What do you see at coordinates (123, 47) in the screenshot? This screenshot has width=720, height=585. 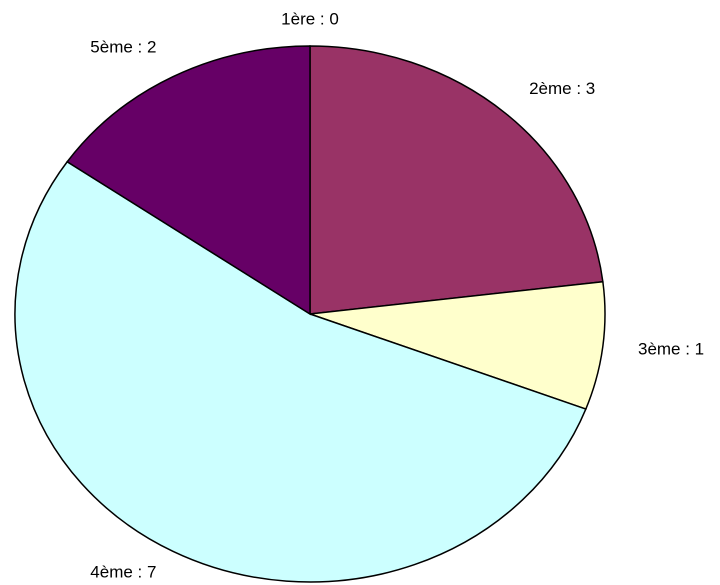 I see `slice-label: 5ème : 2` at bounding box center [123, 47].